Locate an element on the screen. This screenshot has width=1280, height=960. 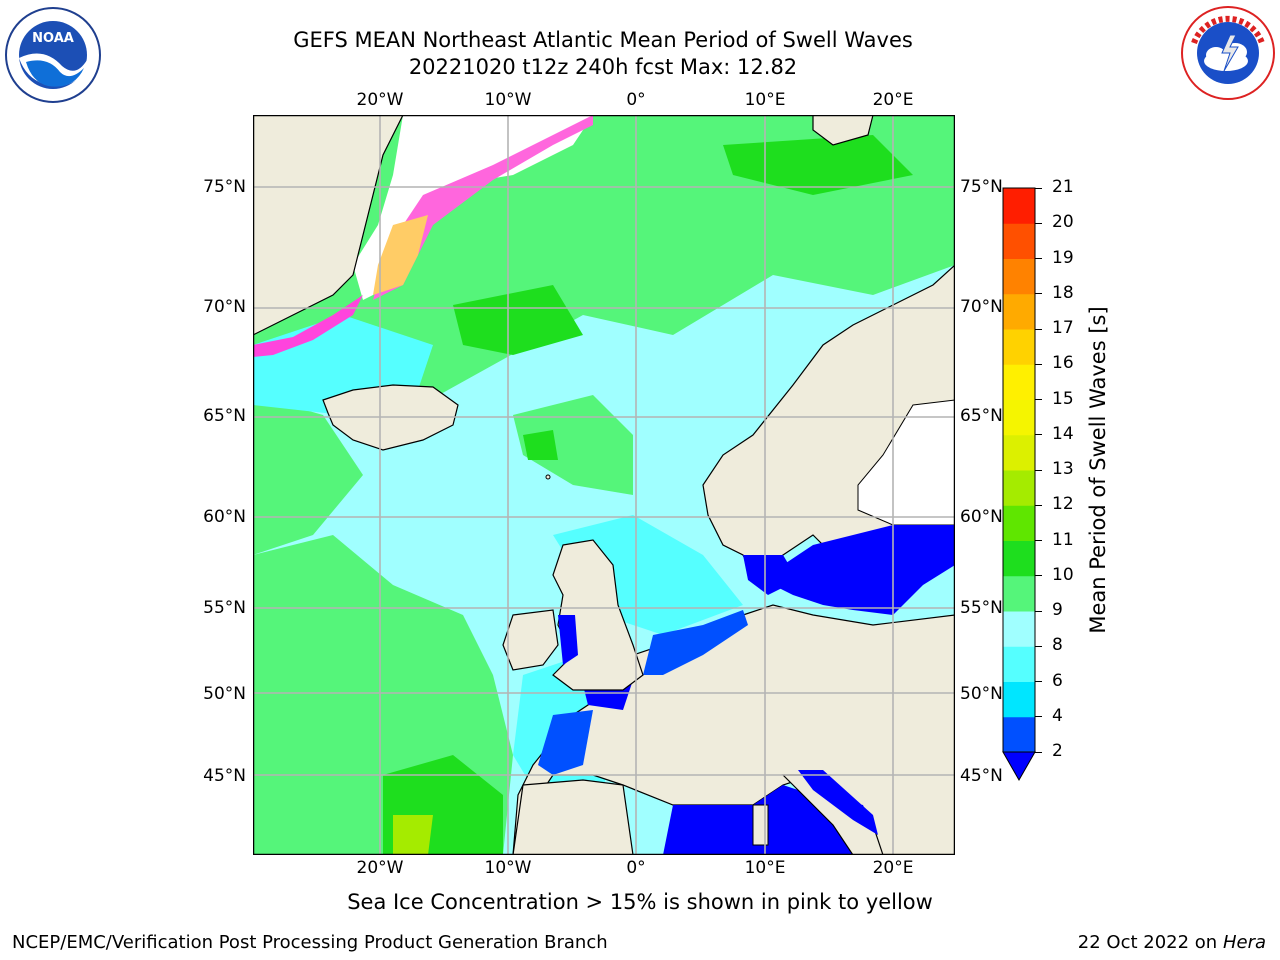
iberia-land is located at coordinates (573, 816).